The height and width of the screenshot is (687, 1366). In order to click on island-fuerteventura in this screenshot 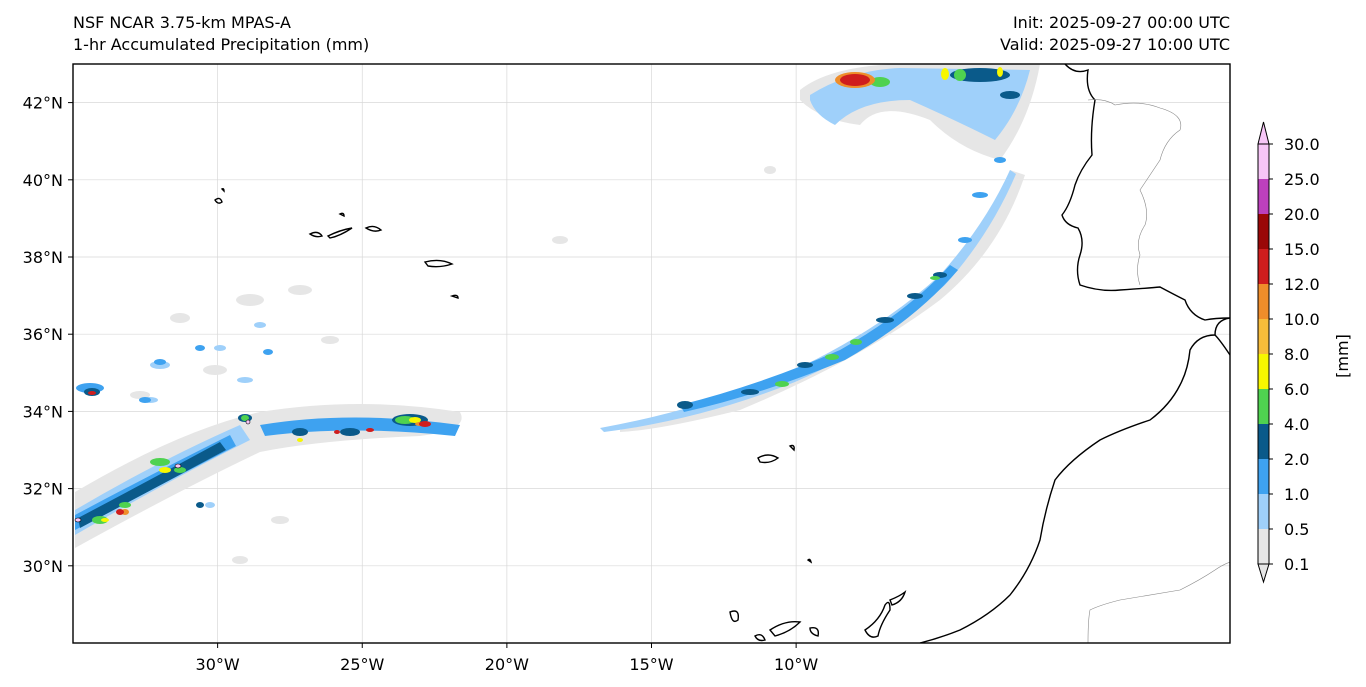, I will do `click(877, 619)`.